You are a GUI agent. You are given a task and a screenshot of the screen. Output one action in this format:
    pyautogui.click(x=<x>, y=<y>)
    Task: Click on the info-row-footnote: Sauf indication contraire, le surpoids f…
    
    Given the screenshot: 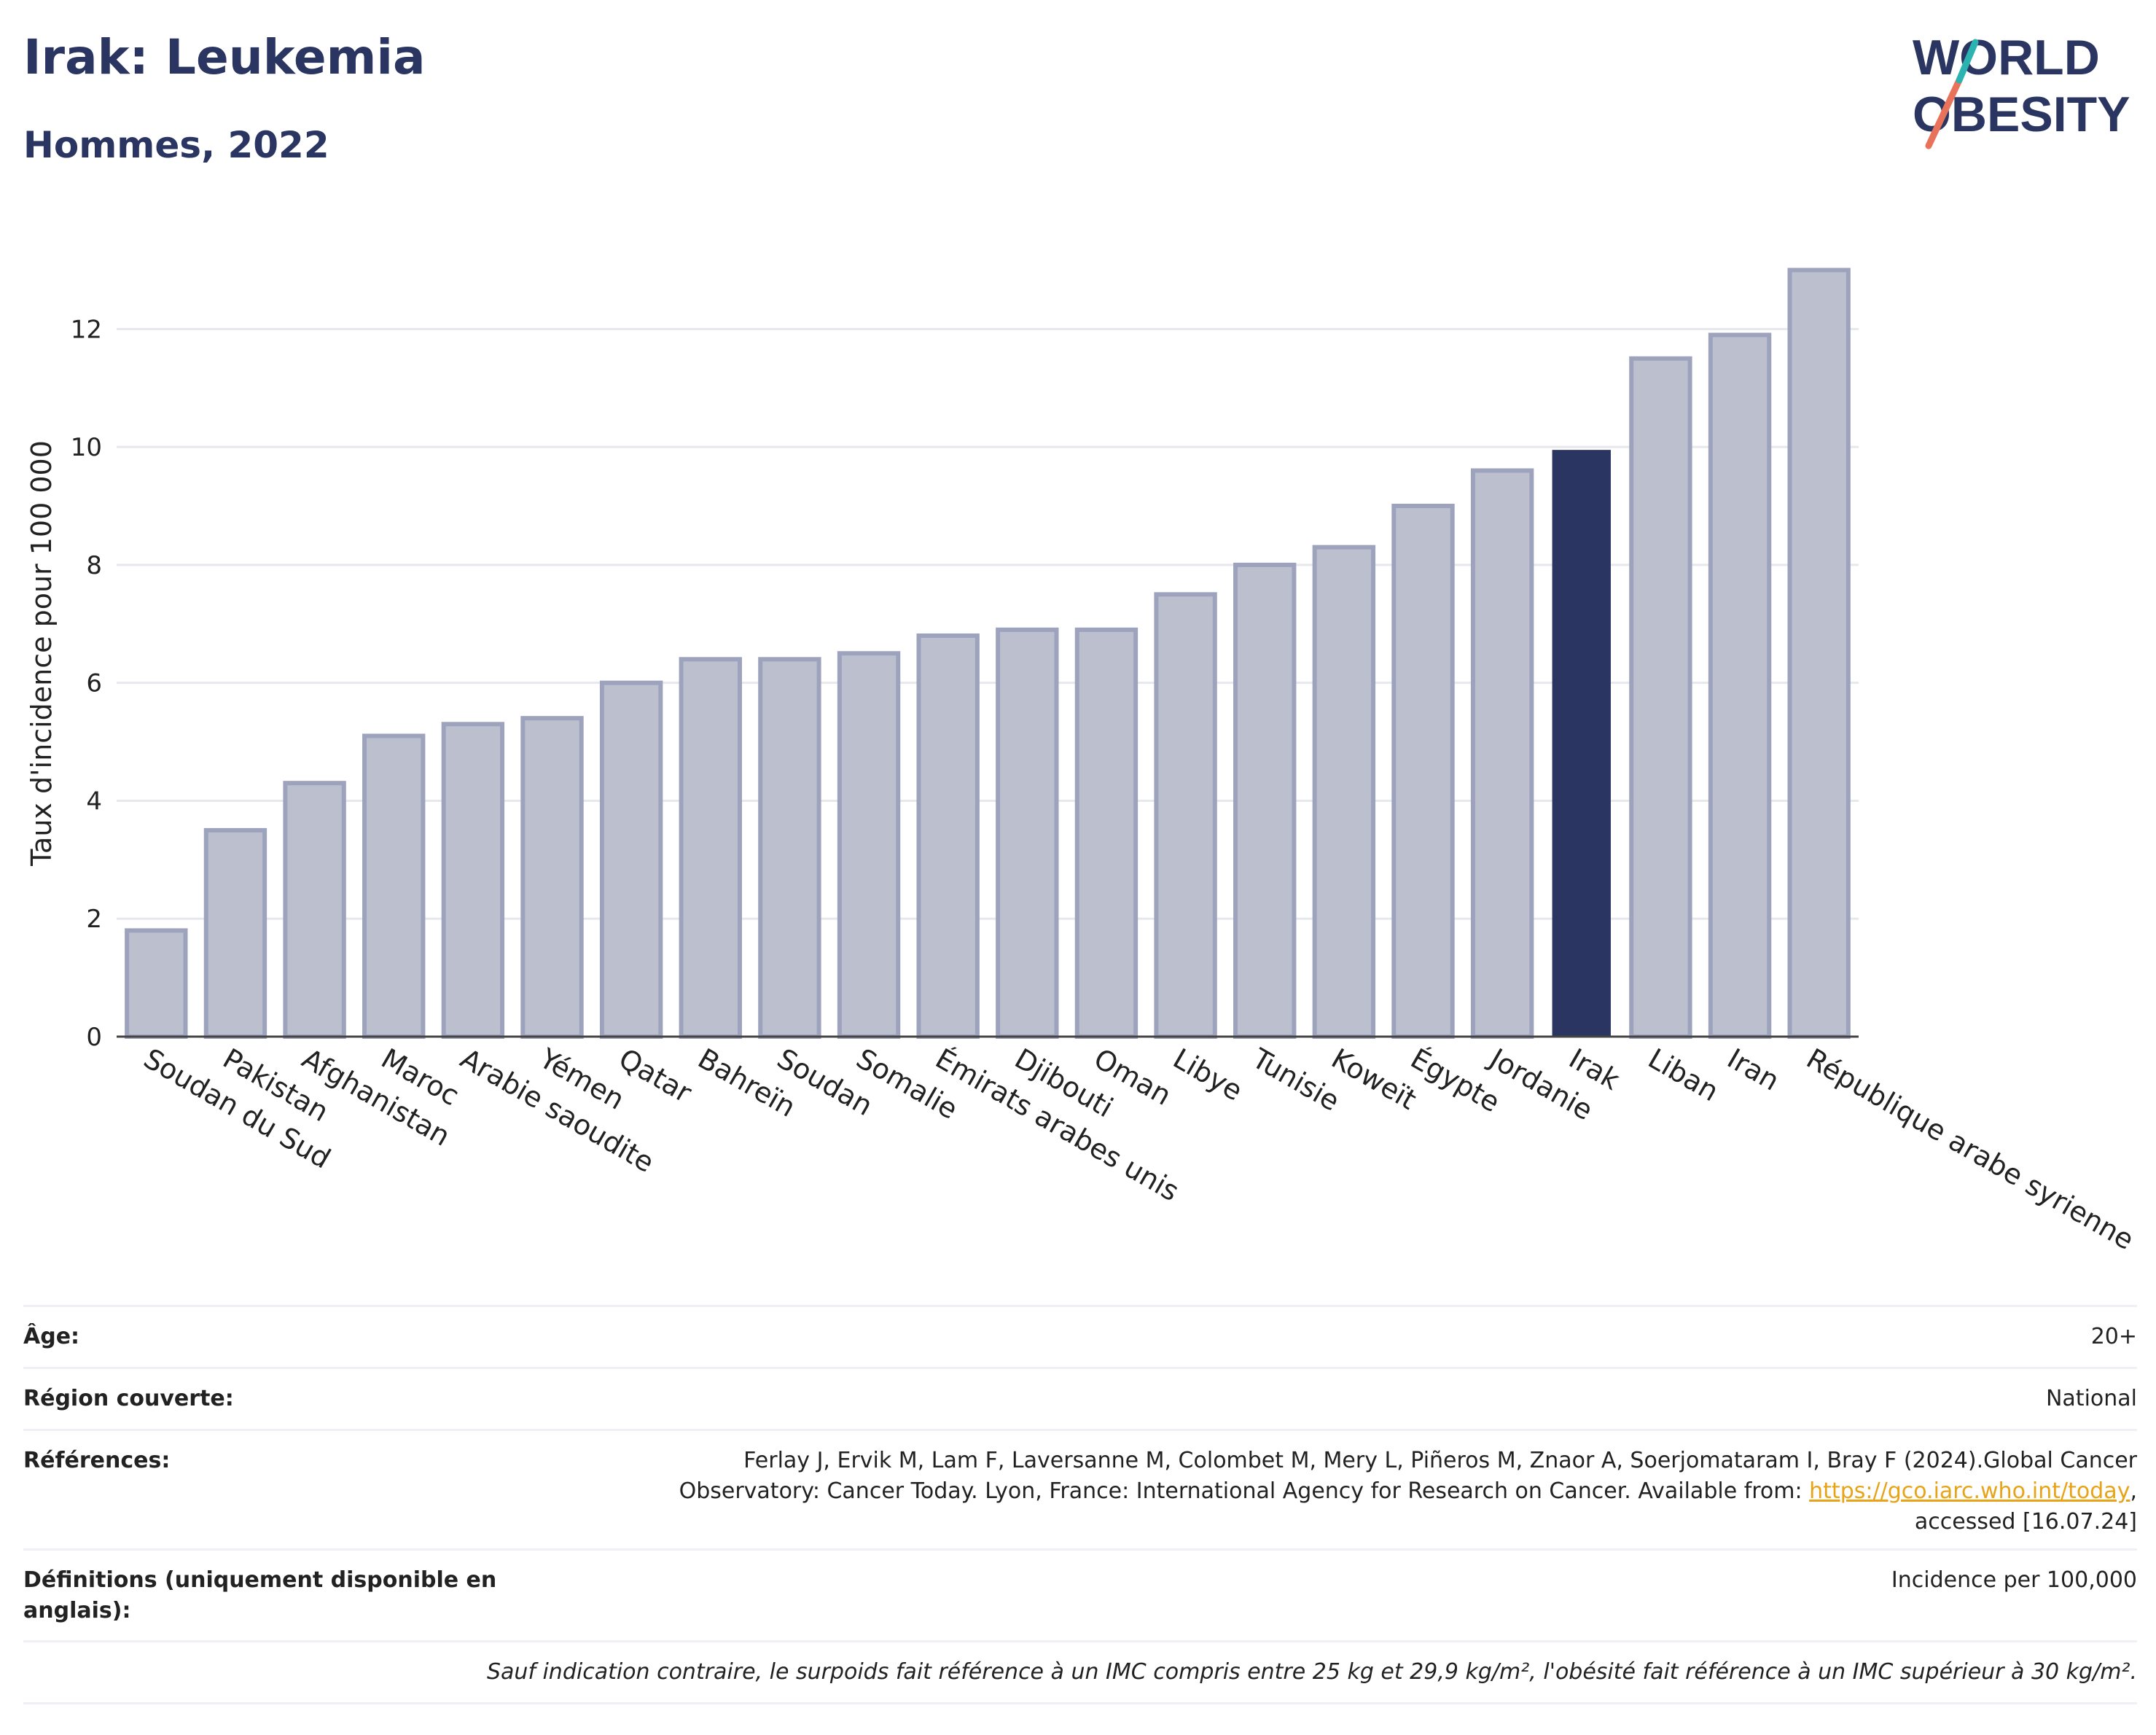 What is the action you would take?
    pyautogui.click(x=1080, y=1672)
    